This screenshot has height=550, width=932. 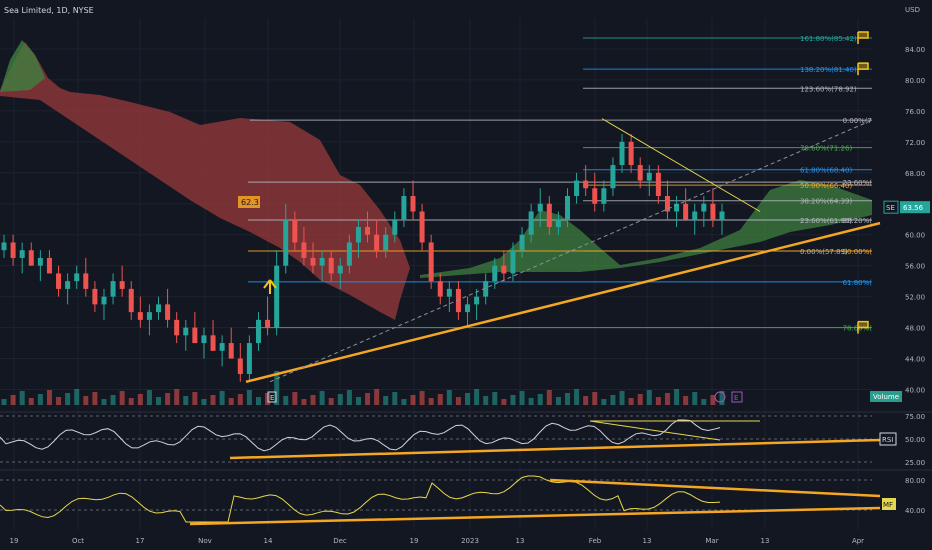 What do you see at coordinates (414, 541) in the screenshot?
I see `time-tick: 19` at bounding box center [414, 541].